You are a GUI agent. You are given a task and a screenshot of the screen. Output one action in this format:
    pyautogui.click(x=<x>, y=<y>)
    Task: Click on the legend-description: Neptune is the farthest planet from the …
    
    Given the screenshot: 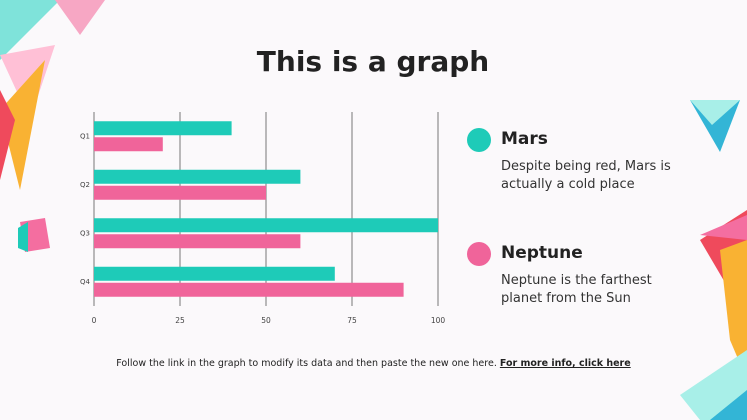 What is the action you would take?
    pyautogui.click(x=576, y=289)
    